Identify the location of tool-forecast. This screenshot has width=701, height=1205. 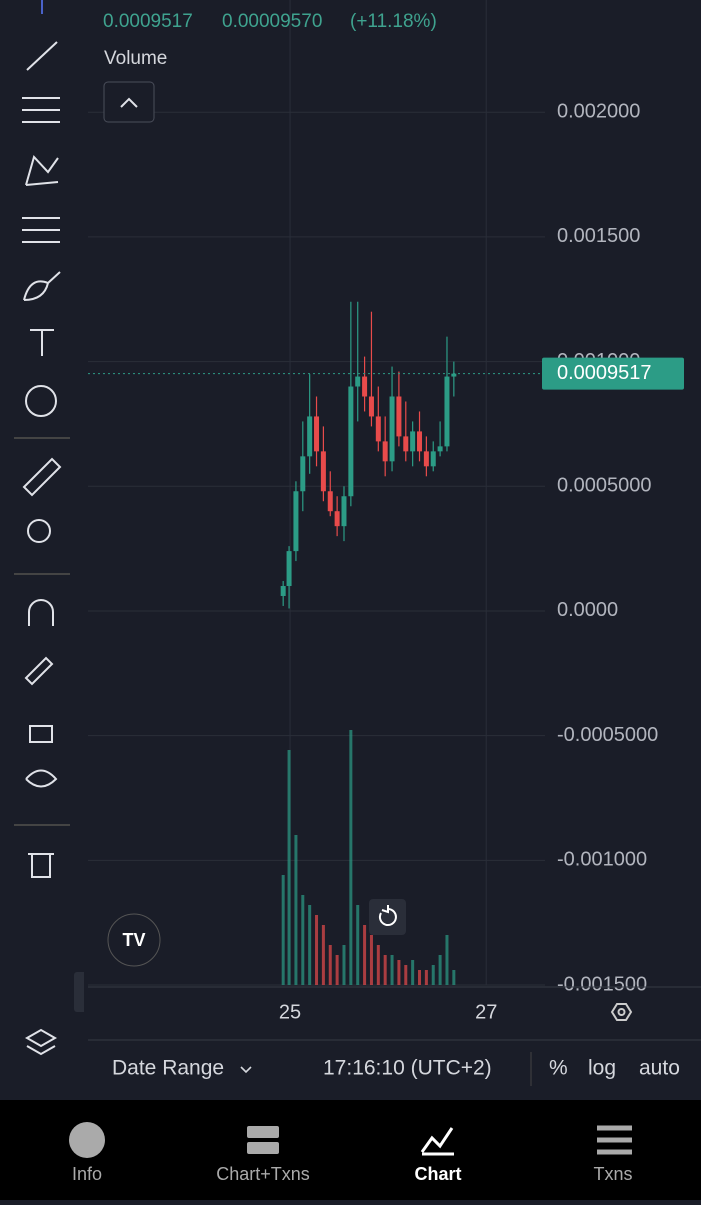
(41, 230).